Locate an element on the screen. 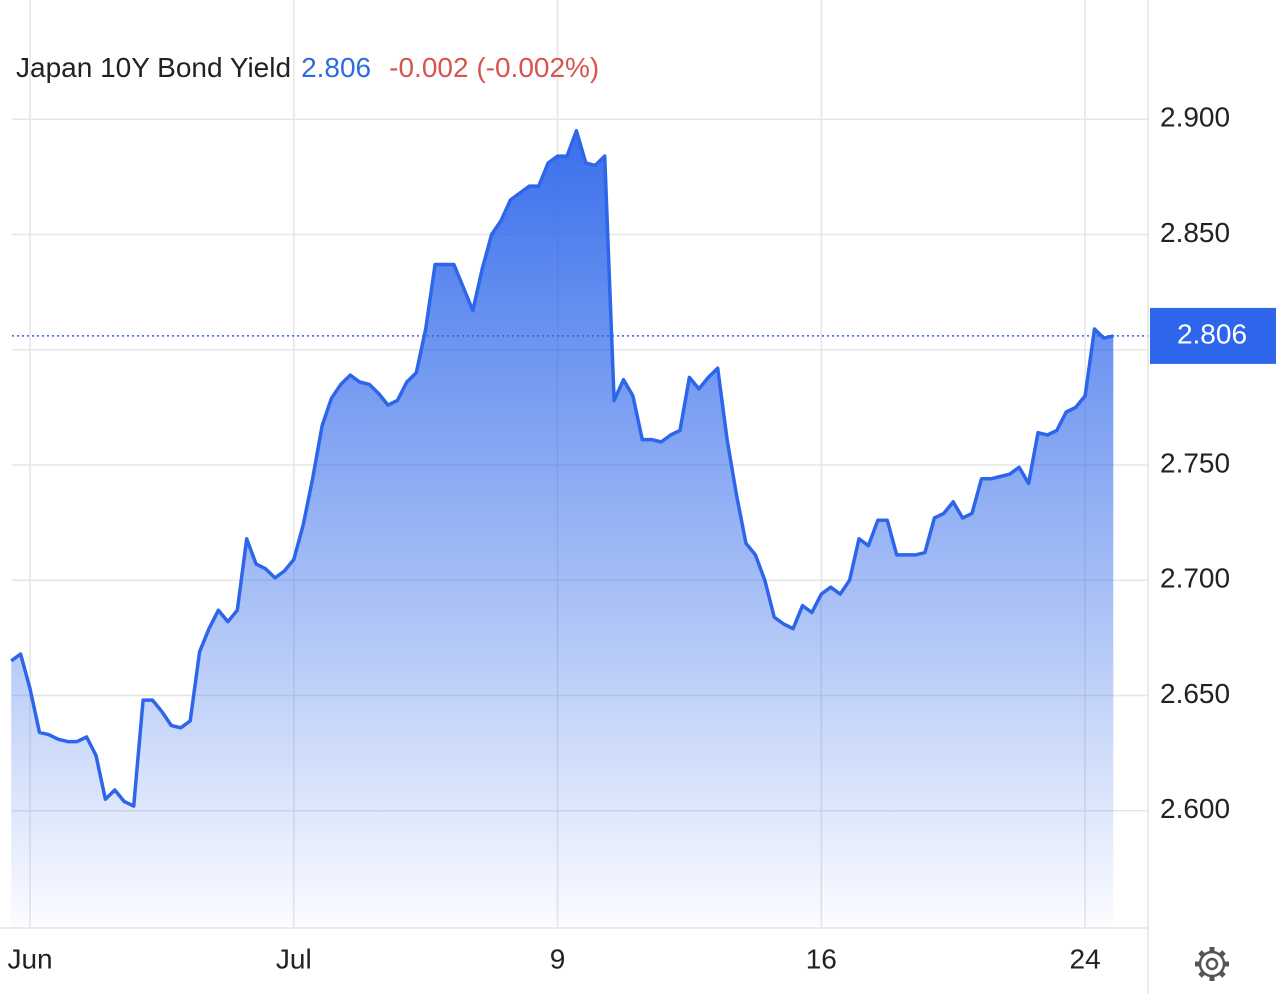 This screenshot has height=994, width=1280. x-tick-label: 9 is located at coordinates (558, 958).